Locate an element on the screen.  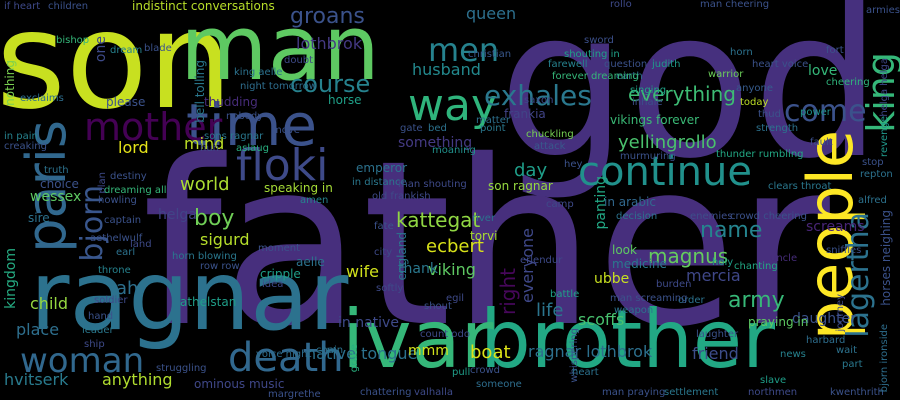
word-chain: chain is located at coordinates (330, 350).